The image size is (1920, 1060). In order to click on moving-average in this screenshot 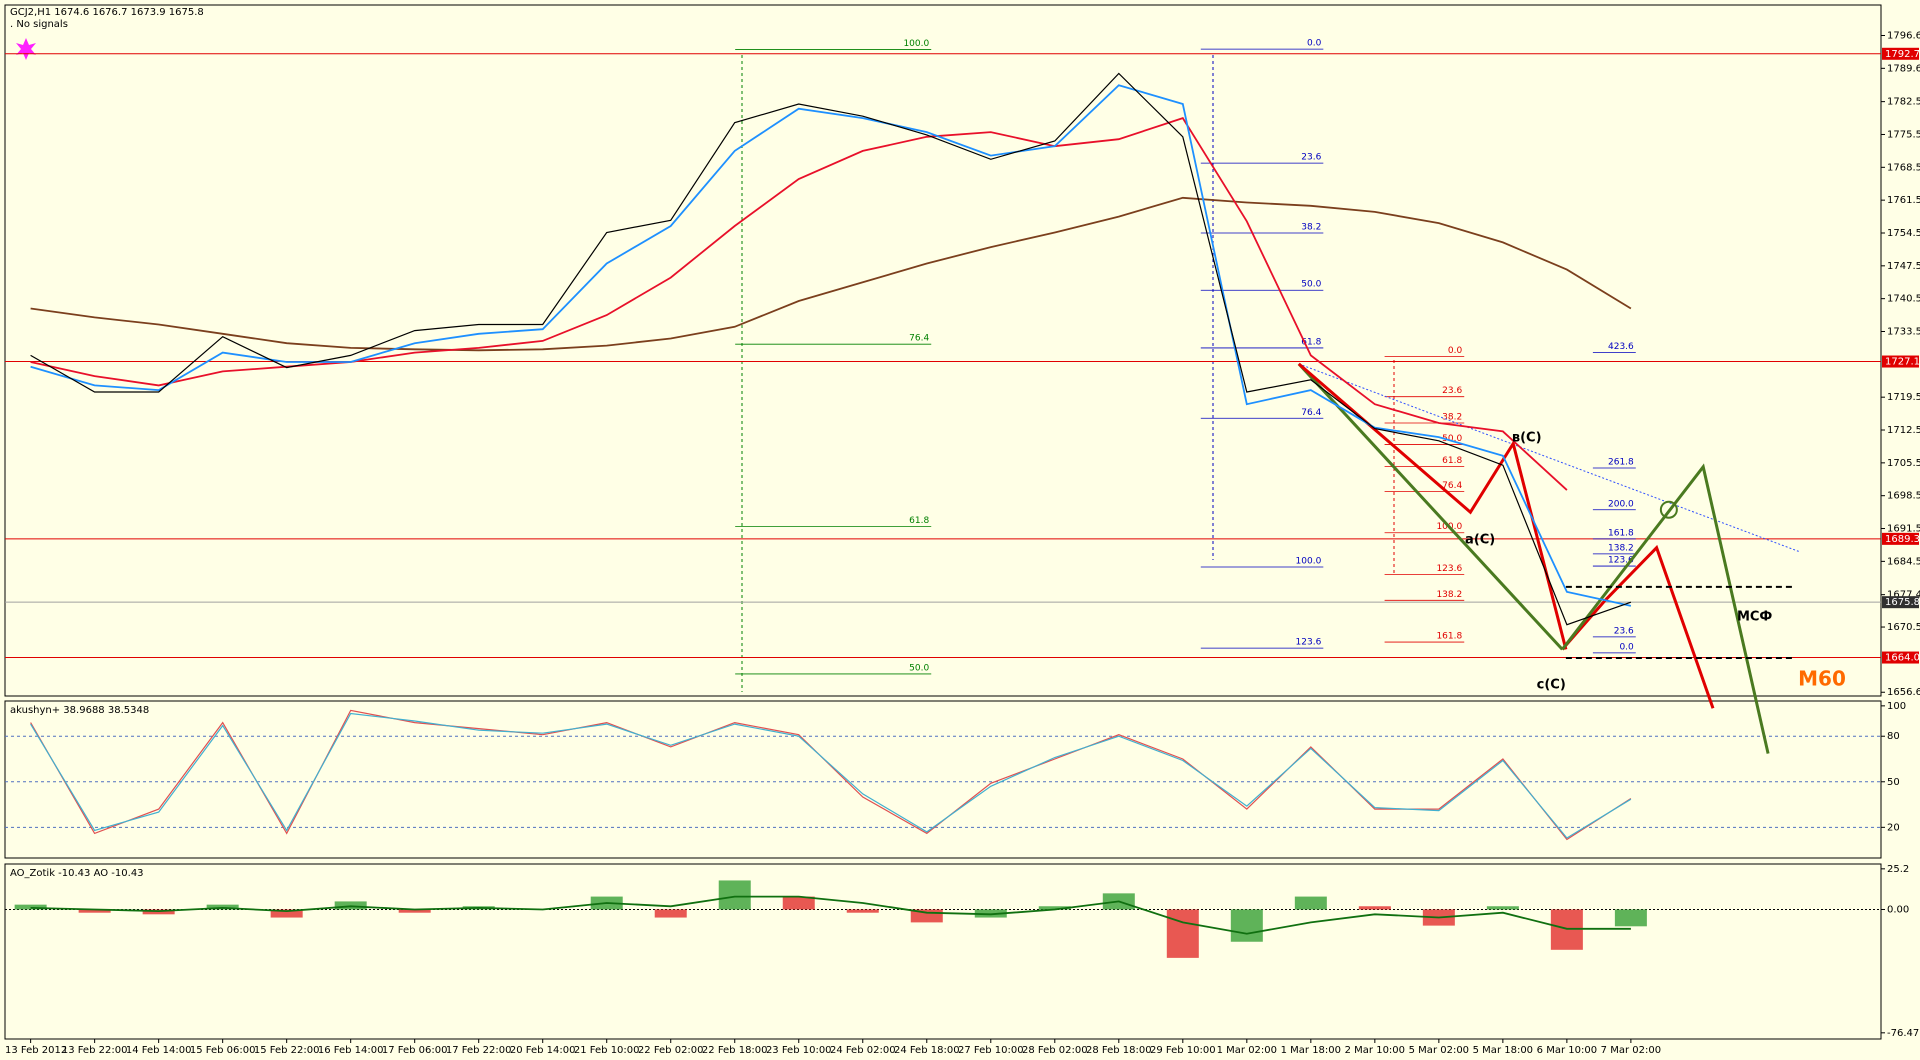, I will do `click(831, 274)`.